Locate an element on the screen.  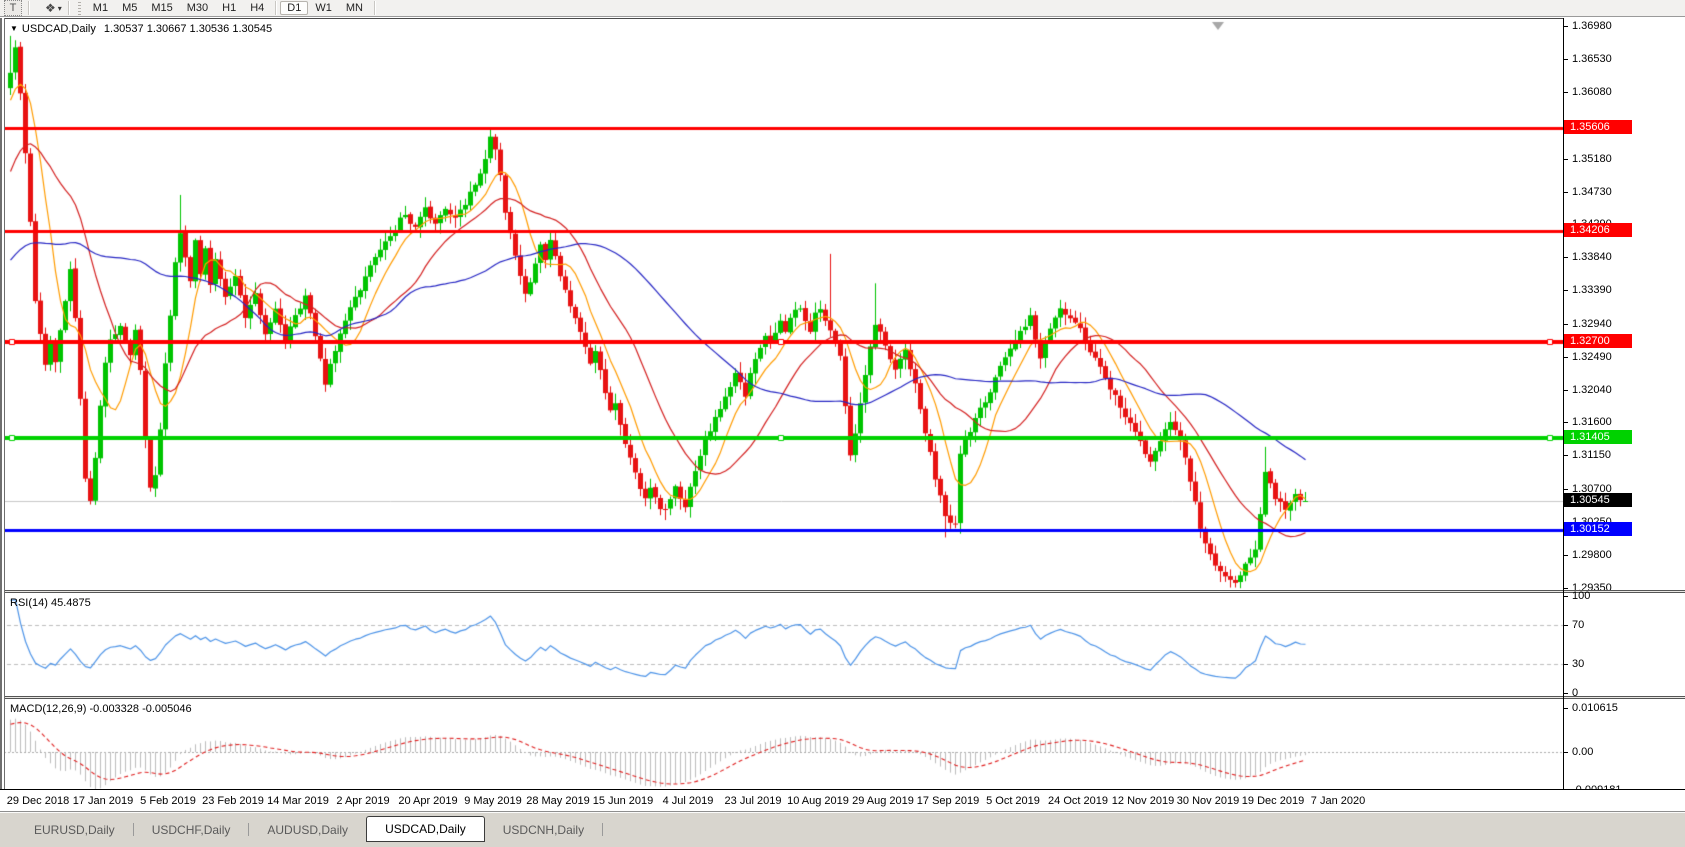
time-axis-label: 23 Feb 2019 is located at coordinates (233, 801).